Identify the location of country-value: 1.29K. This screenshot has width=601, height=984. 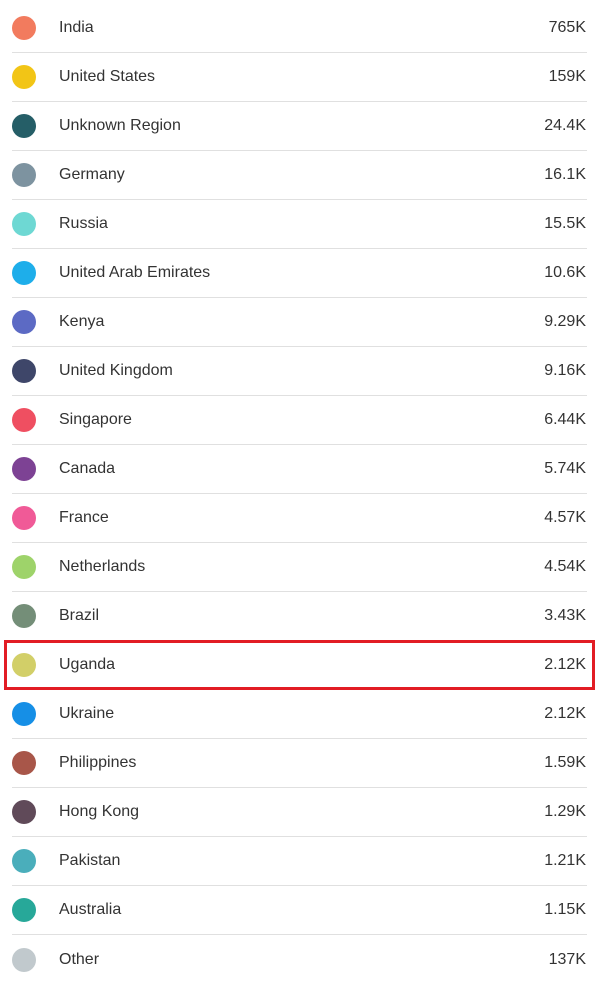
(565, 811).